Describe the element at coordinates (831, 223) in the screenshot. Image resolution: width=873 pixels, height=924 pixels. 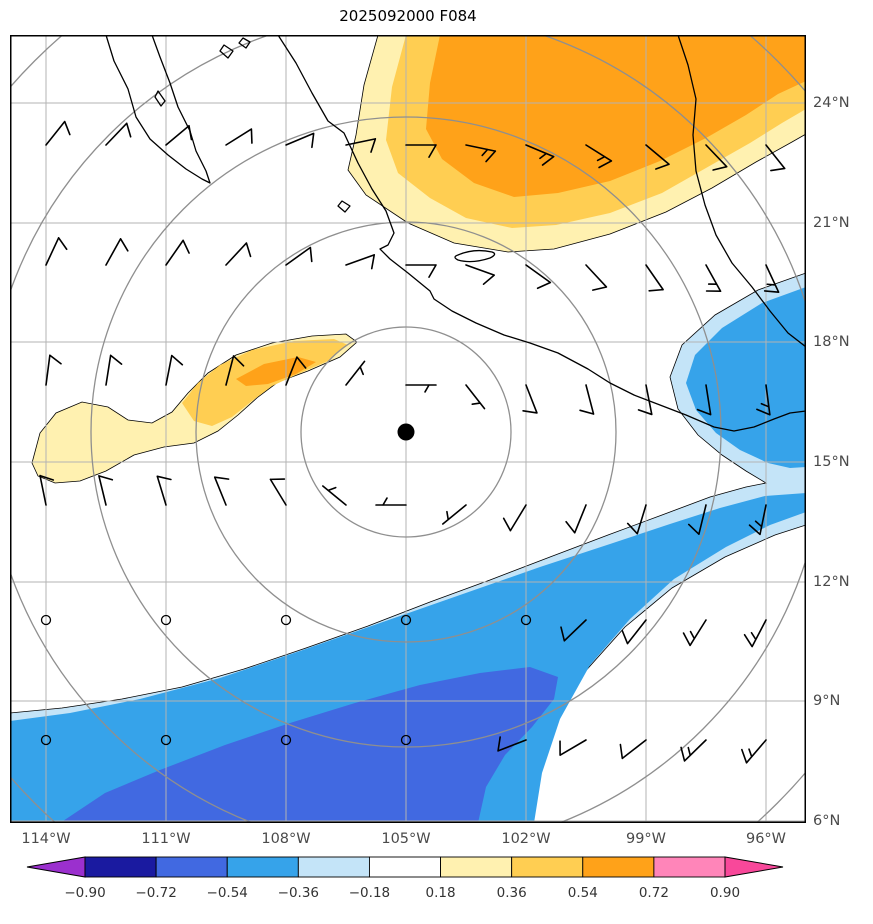
I see `y-tick-label: 21°N` at that location.